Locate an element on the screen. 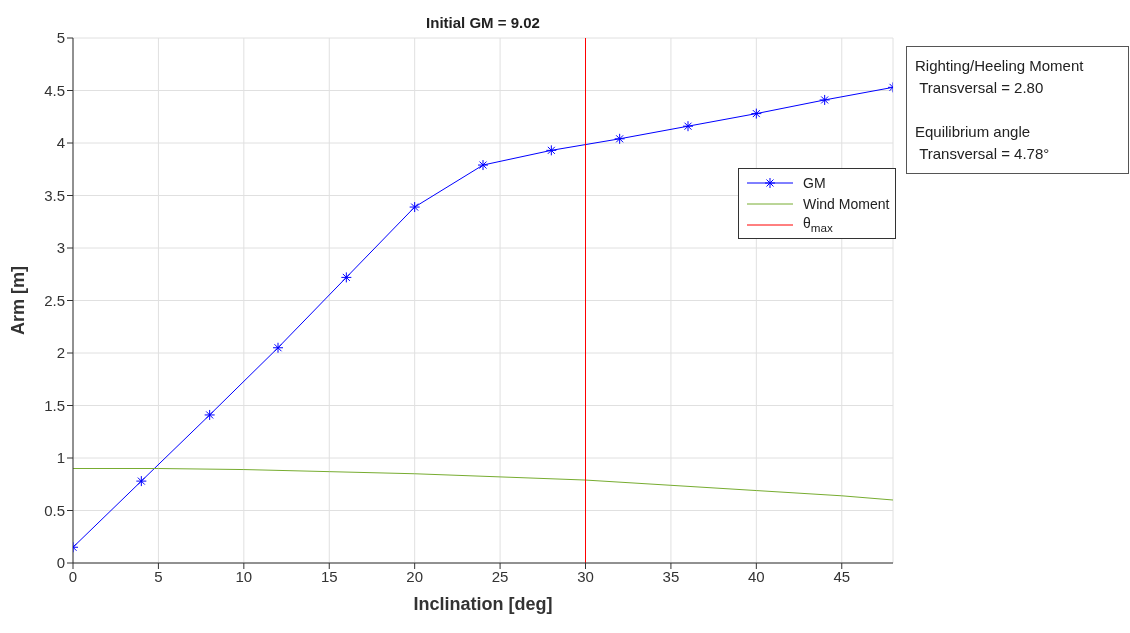  y-tick-label: 0.5 is located at coordinates (54, 510).